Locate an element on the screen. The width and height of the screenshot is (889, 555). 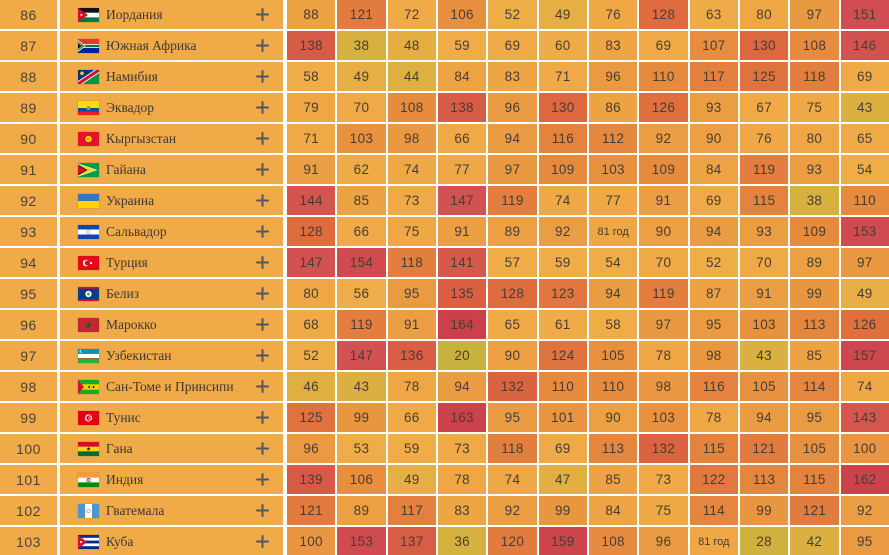
metric-cell: 38 is located at coordinates (361, 45).